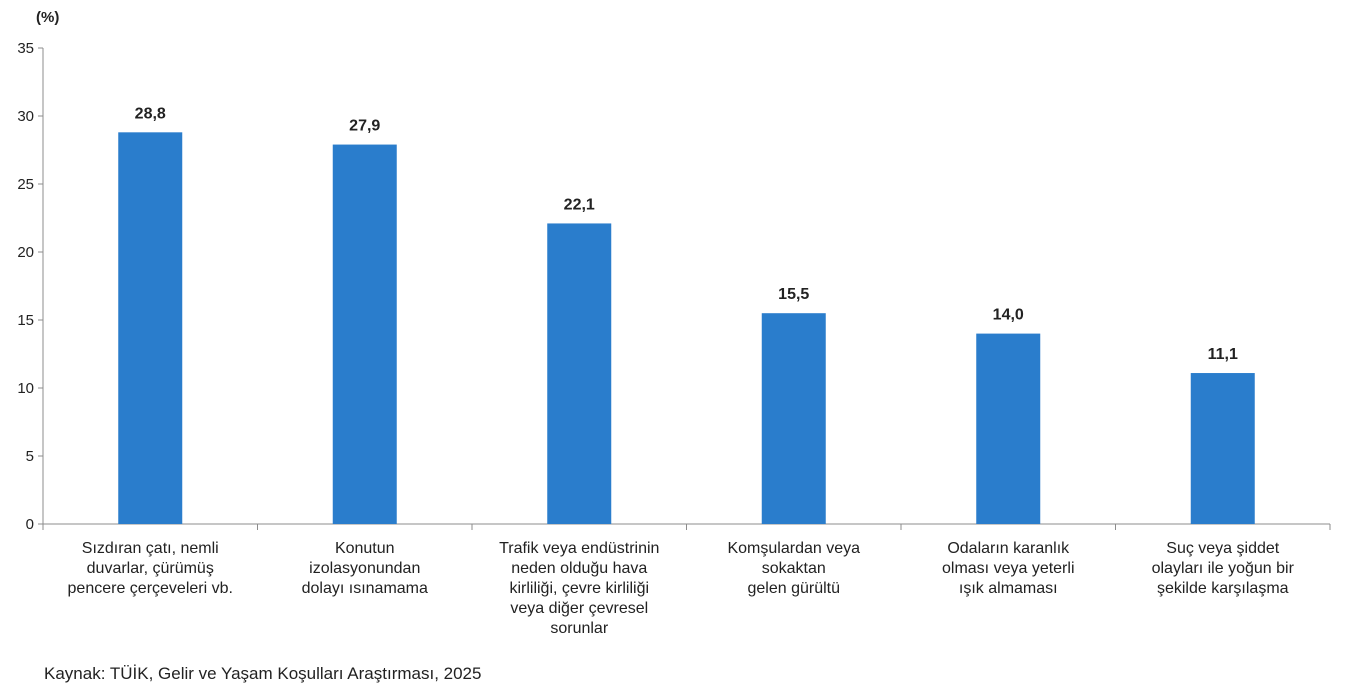 The height and width of the screenshot is (700, 1348). I want to click on y-tick-label: 30, so click(25, 116).